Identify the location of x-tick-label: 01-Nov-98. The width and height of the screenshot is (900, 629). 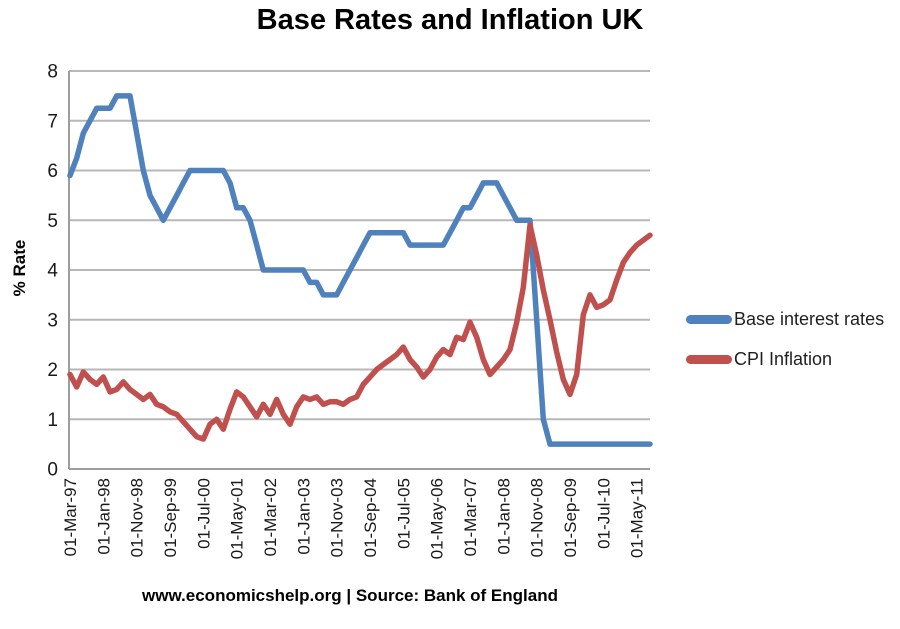
(137, 517).